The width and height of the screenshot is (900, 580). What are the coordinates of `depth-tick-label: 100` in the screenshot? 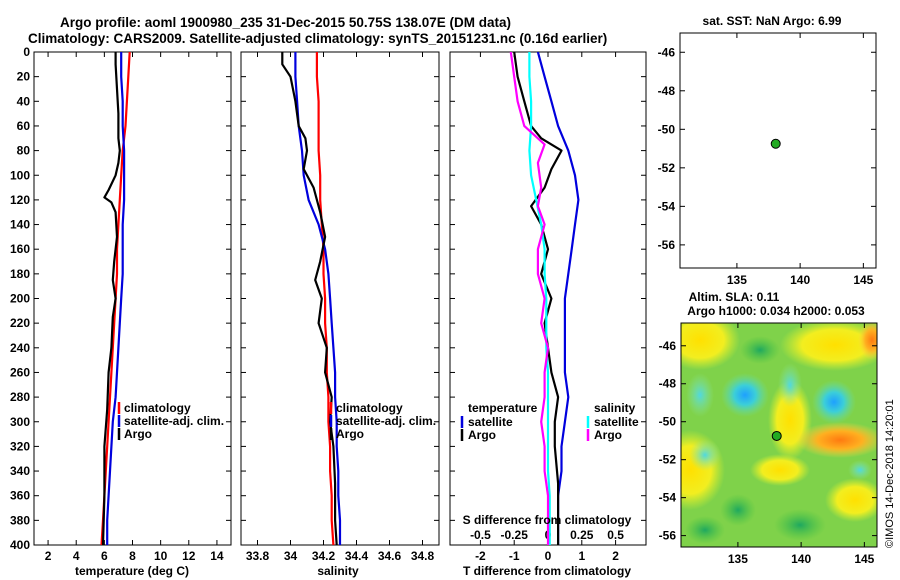 It's located at (20, 175).